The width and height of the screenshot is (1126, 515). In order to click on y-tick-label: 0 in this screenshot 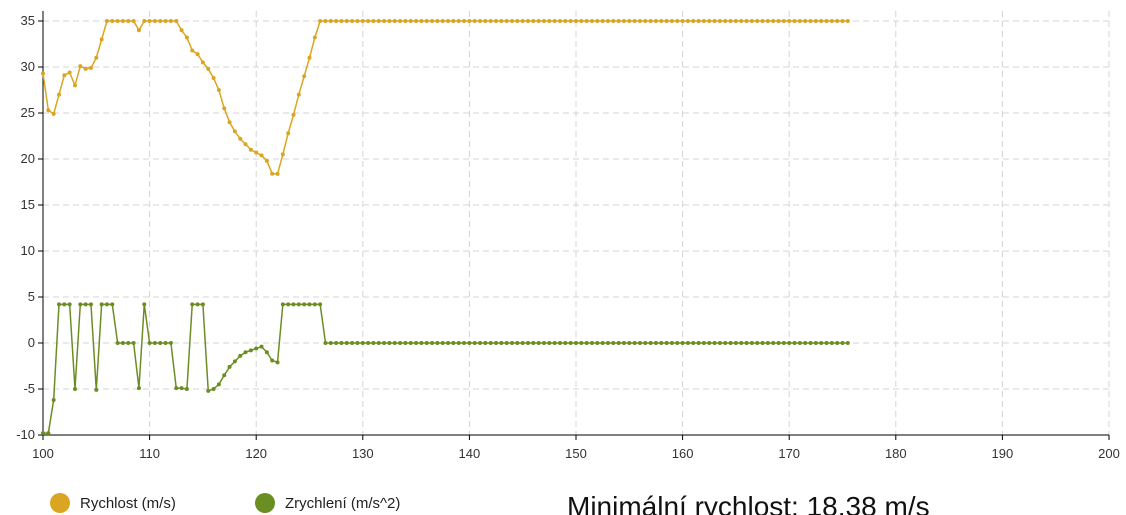, I will do `click(31, 342)`.